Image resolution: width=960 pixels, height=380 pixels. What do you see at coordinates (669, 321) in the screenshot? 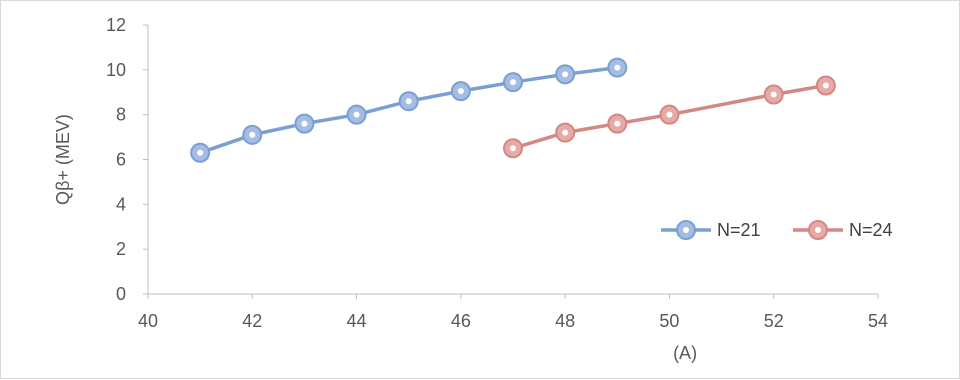
I see `x-tick-label: 50` at bounding box center [669, 321].